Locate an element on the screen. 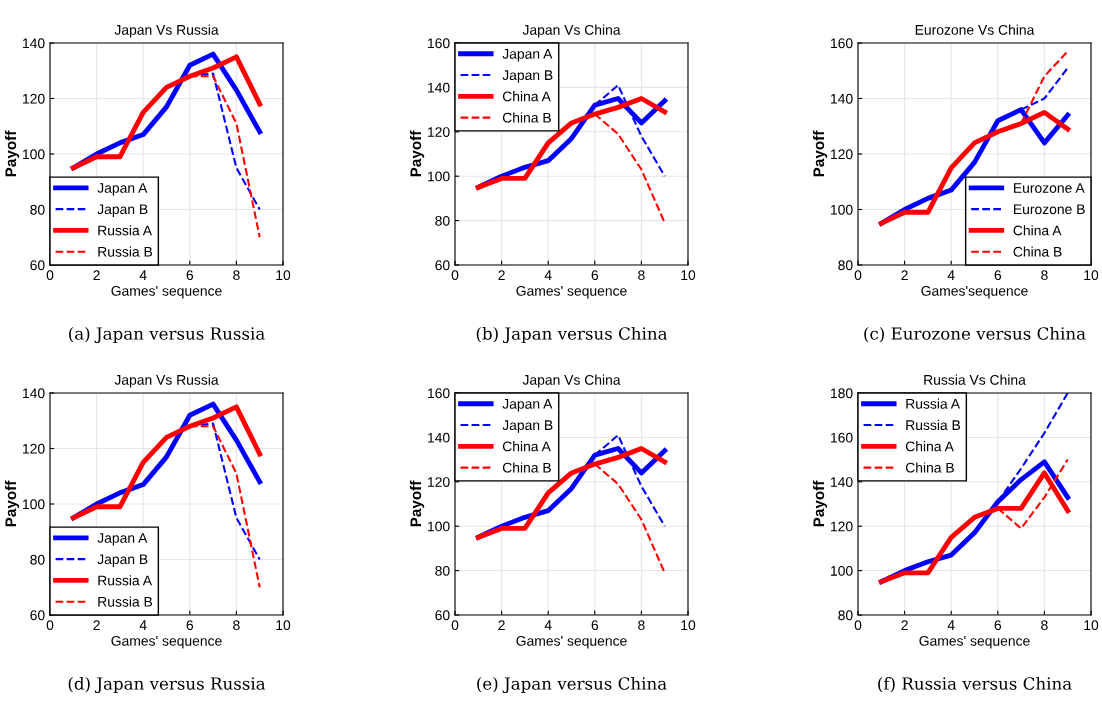 Image resolution: width=1102 pixels, height=713 pixels. legend-label: Eurozone B is located at coordinates (1049, 209).